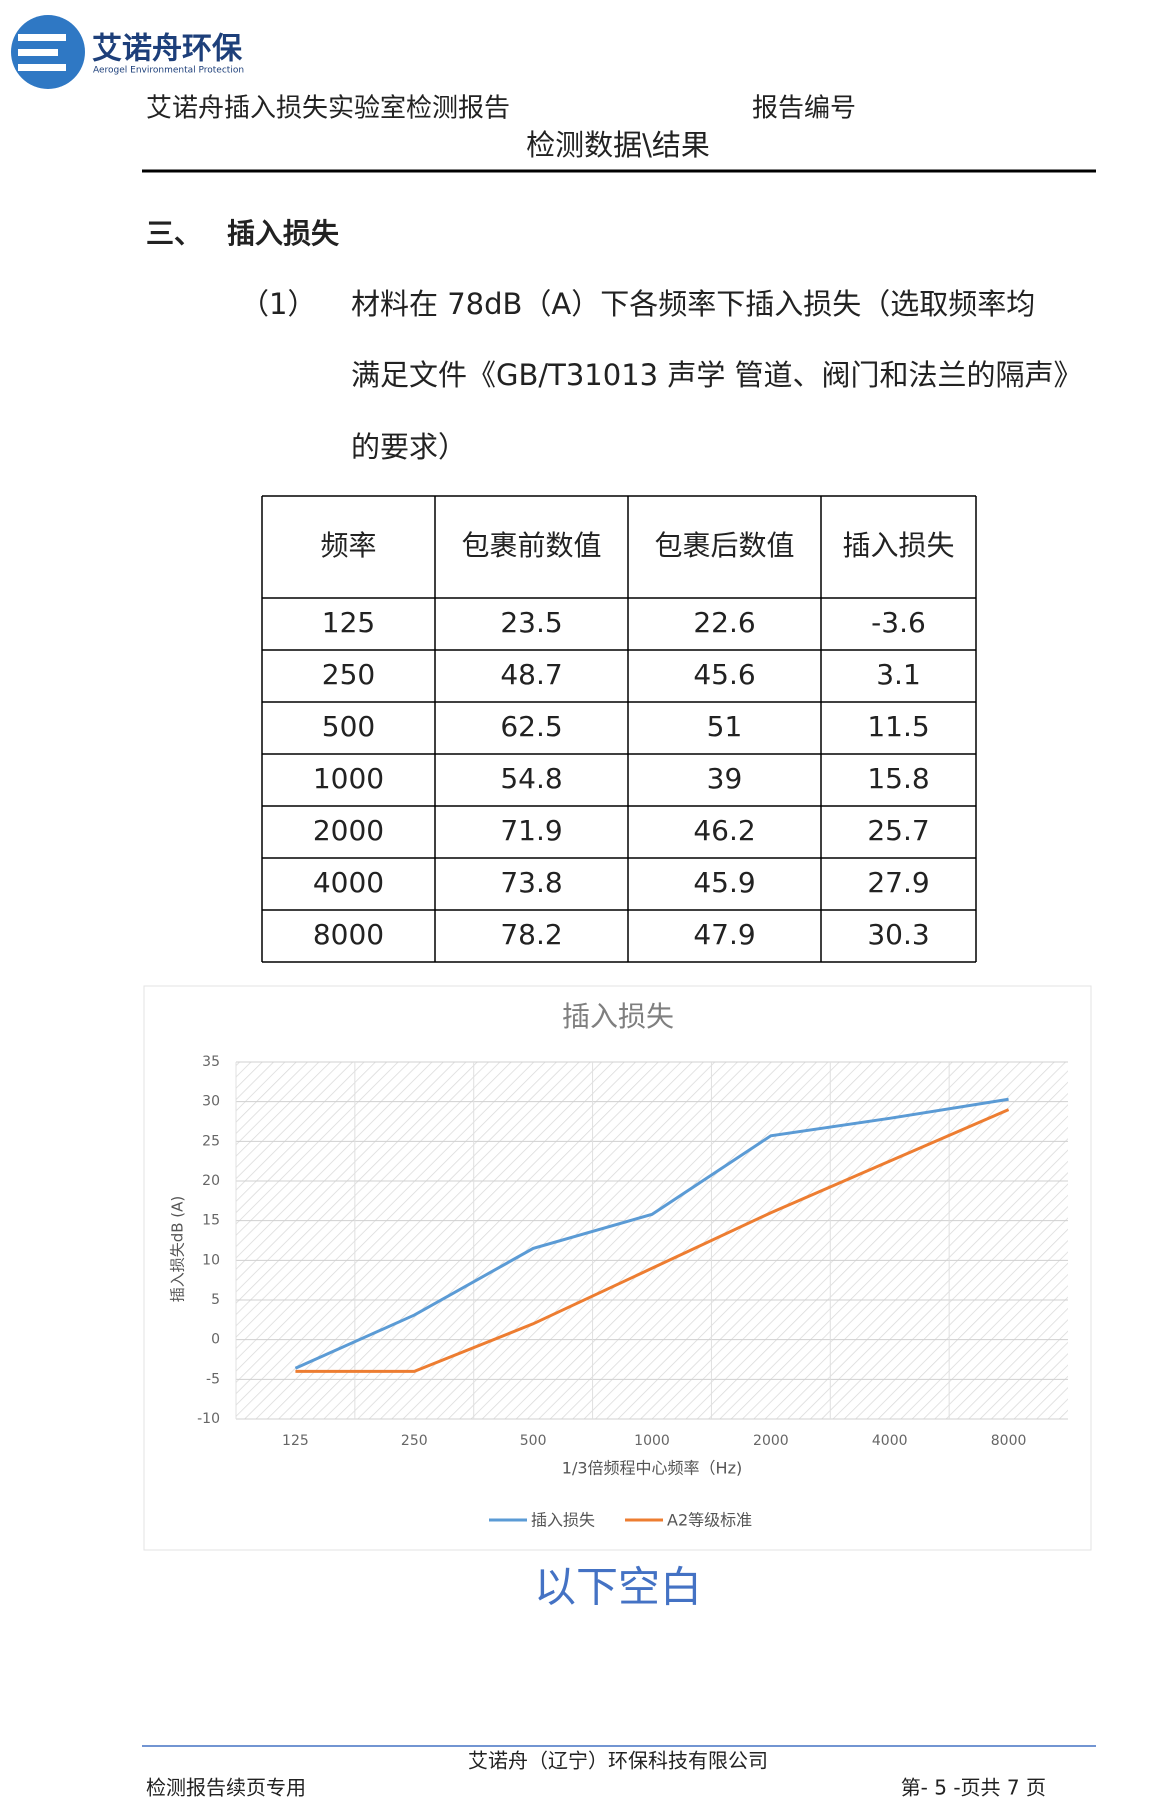  Describe the element at coordinates (348, 545) in the screenshot. I see `table-header-cell: 频率` at that location.